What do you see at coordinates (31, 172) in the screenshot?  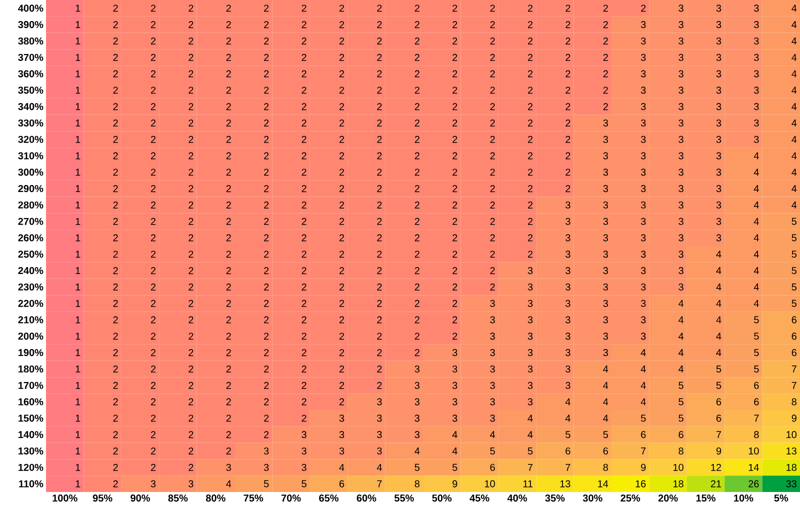 I see `y-tick-label: 300%` at bounding box center [31, 172].